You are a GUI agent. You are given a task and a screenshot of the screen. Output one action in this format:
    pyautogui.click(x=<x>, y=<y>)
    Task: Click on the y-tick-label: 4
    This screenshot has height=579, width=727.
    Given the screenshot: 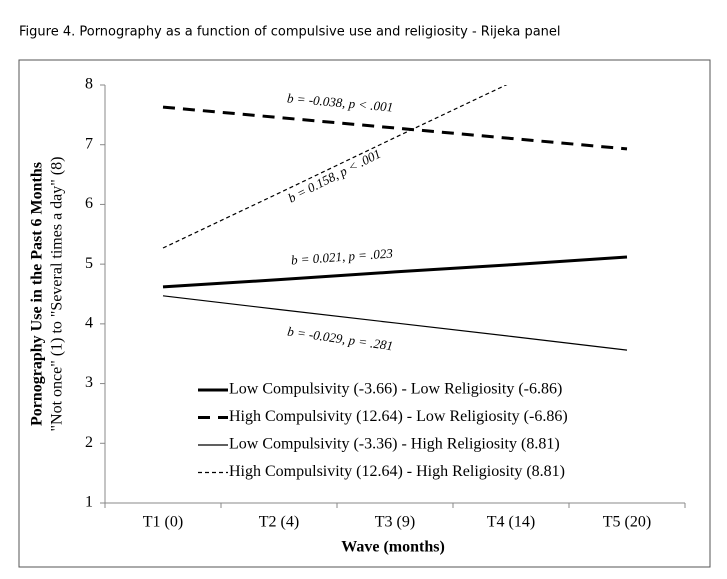 What is the action you would take?
    pyautogui.click(x=89, y=323)
    